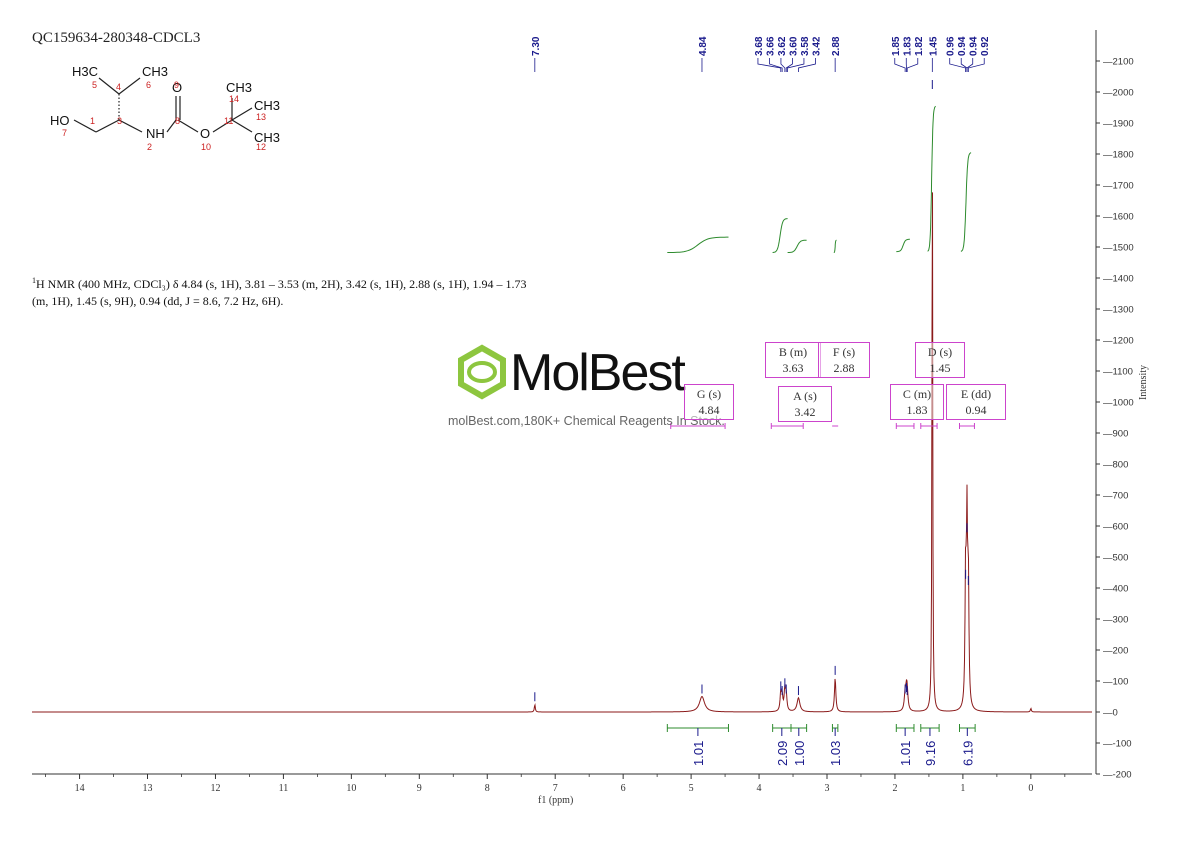 This screenshot has height=841, width=1190. Describe the element at coordinates (835, 753) in the screenshot. I see `integral-value-label: 1.03` at that location.